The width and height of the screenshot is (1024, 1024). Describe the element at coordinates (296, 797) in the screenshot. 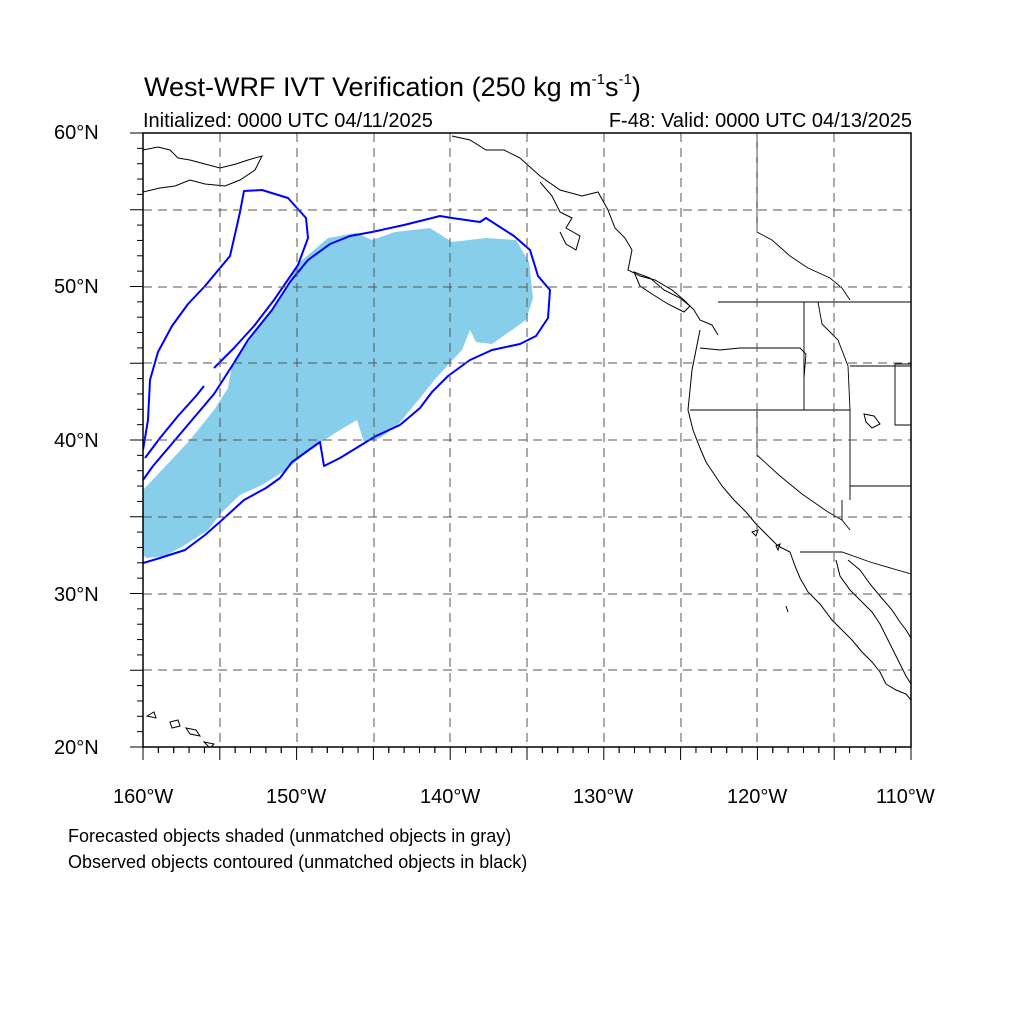

I see `lon-label-150w: 150°W` at that location.